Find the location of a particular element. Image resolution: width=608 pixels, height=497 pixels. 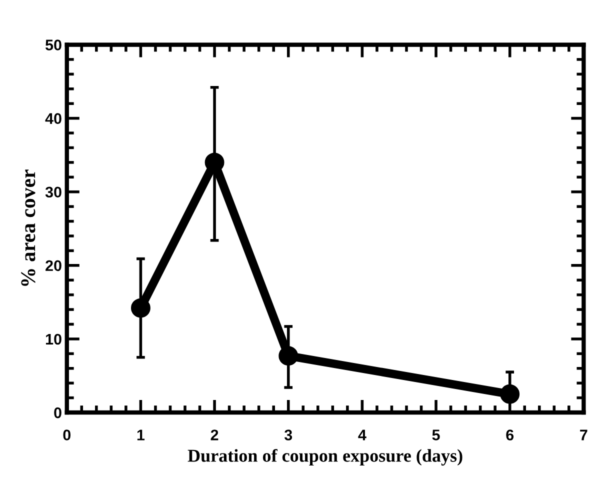

x-tick-label: 1 is located at coordinates (141, 435).